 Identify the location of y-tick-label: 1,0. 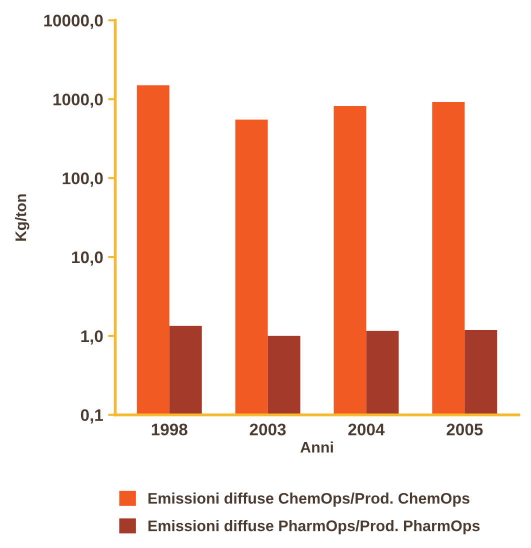
(92, 337).